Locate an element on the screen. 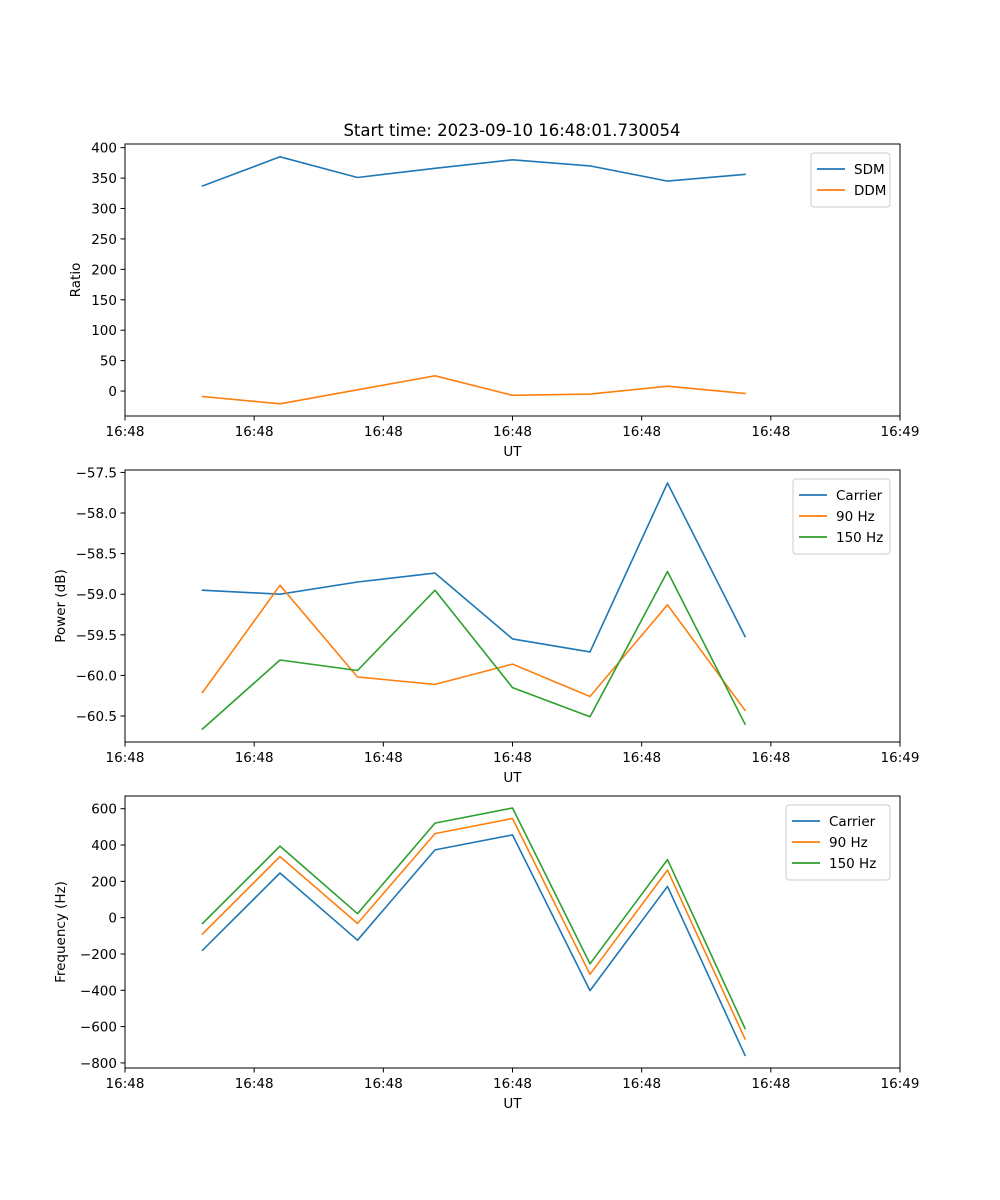 This screenshot has height=1200, width=1000. y-tick-label: −57.5 is located at coordinates (96, 473).